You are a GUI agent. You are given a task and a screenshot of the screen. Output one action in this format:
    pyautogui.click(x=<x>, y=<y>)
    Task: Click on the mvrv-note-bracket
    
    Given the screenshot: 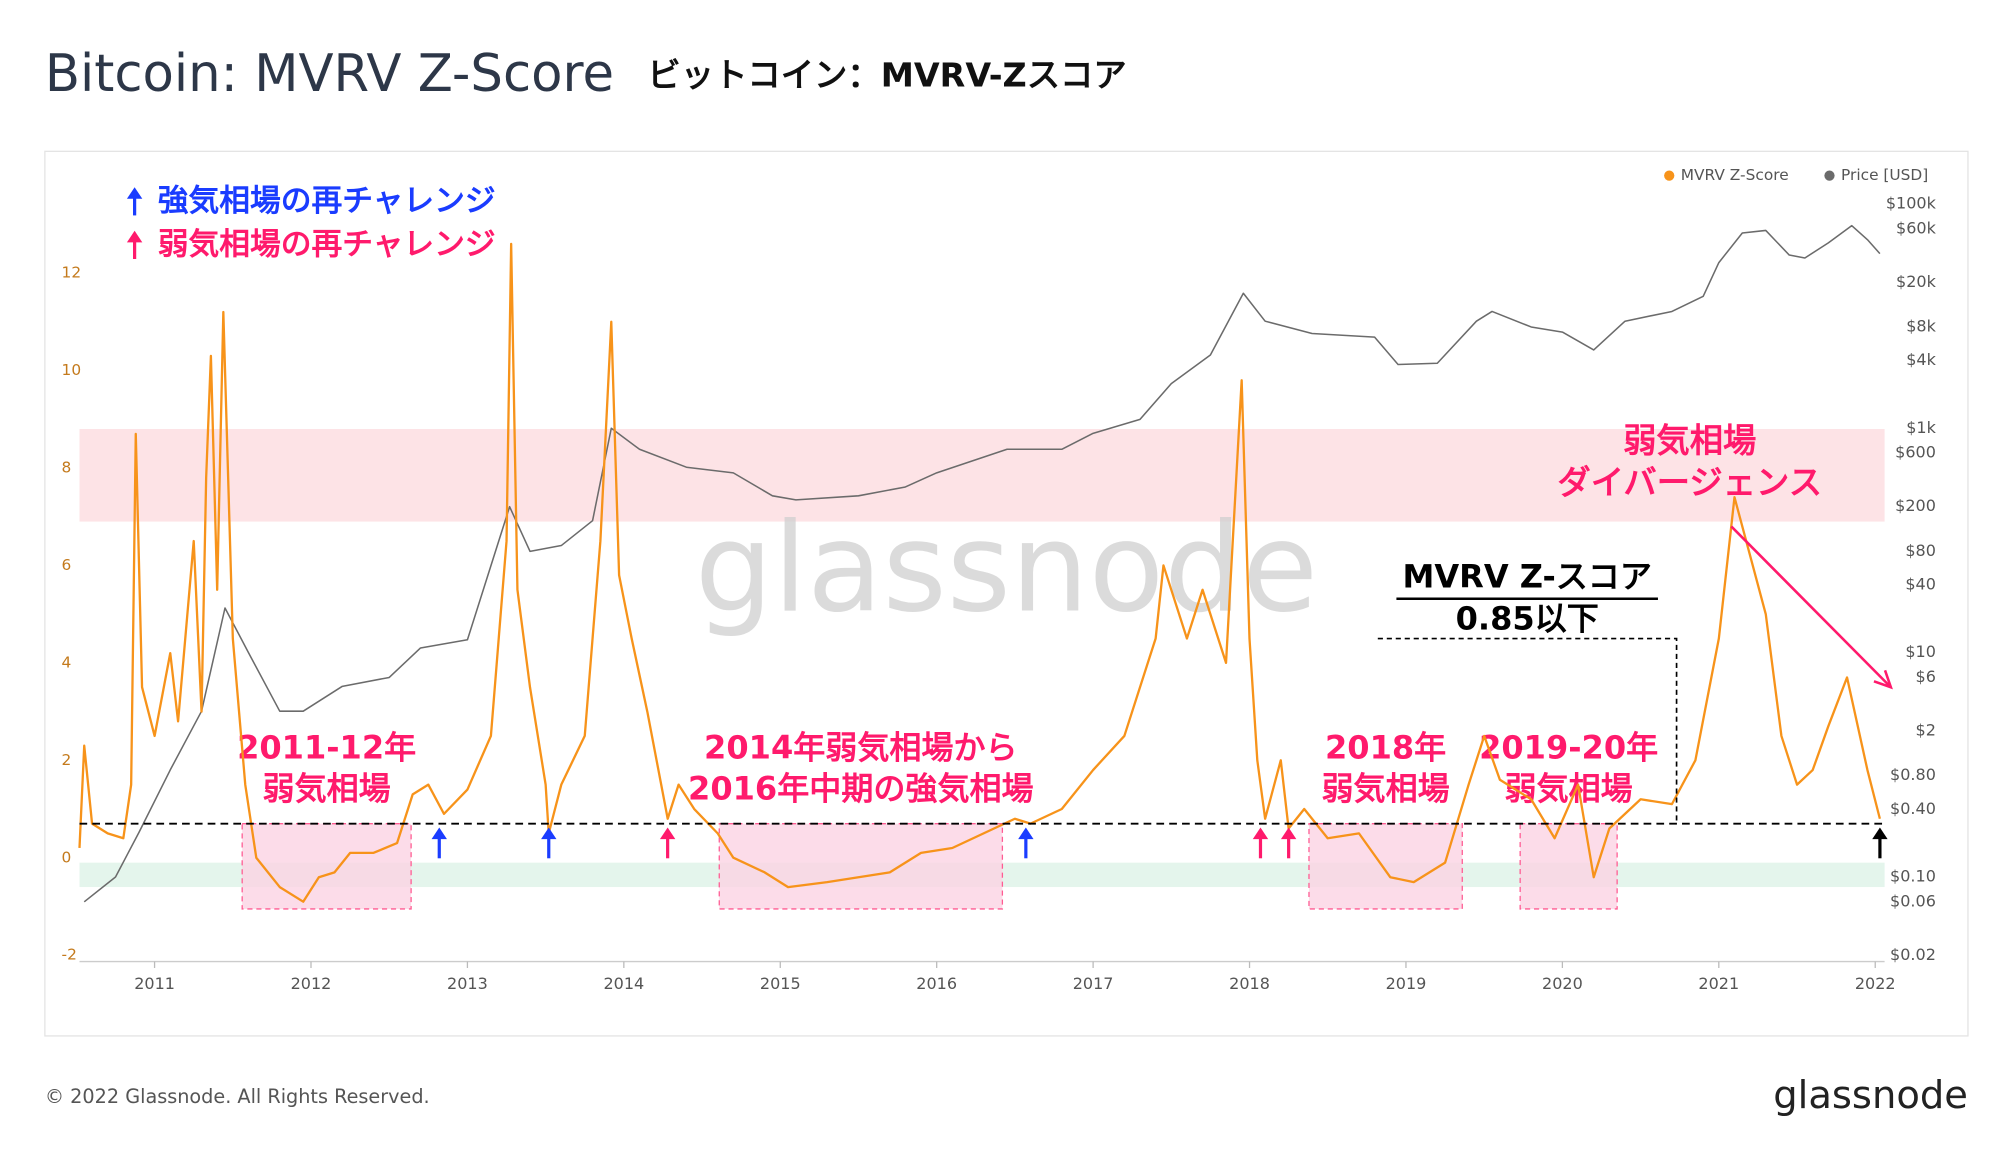 What is the action you would take?
    pyautogui.click(x=1527, y=730)
    